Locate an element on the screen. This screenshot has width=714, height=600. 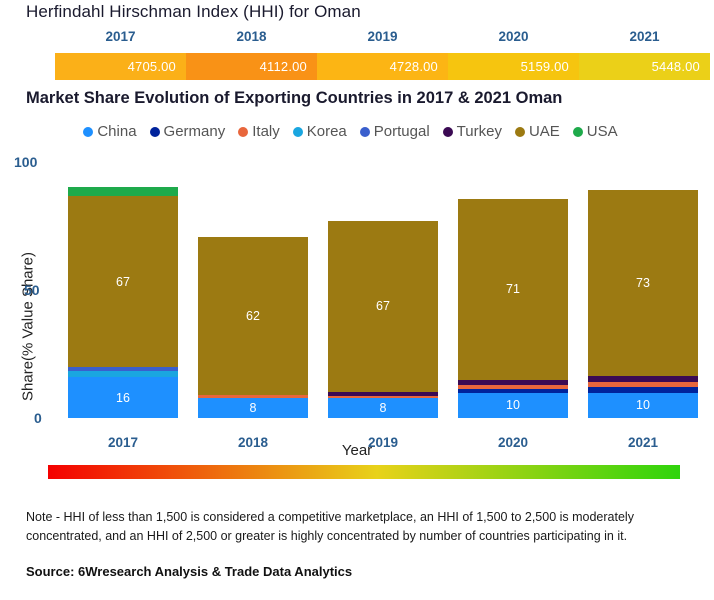
bar-value-label: 62 is located at coordinates (253, 316).